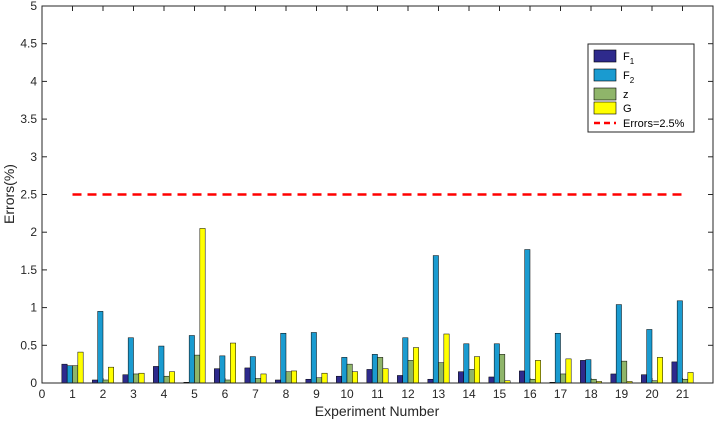  Describe the element at coordinates (286, 394) in the screenshot. I see `x-tick-label: 8` at that location.